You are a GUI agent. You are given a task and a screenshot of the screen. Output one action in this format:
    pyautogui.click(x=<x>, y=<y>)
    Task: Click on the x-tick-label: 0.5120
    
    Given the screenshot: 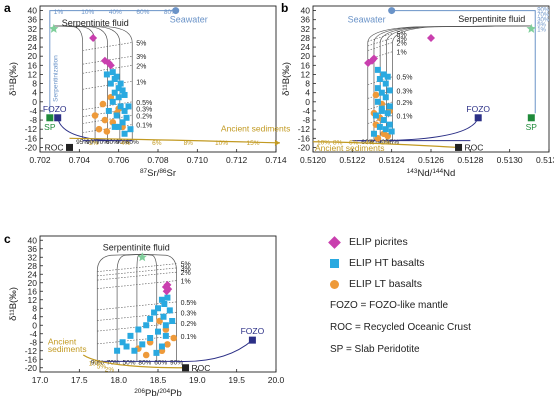 What is the action you would take?
    pyautogui.click(x=313, y=160)
    